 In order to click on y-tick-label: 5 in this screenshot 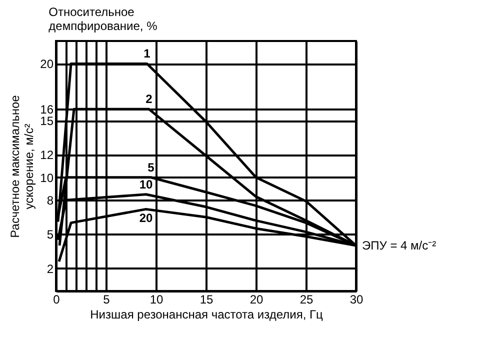, I will do `click(50, 235)`.